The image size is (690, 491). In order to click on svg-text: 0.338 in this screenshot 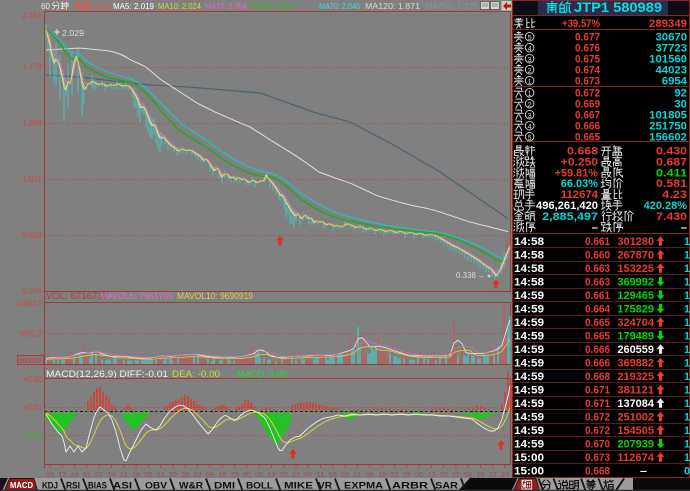, I will do `click(466, 275)`.